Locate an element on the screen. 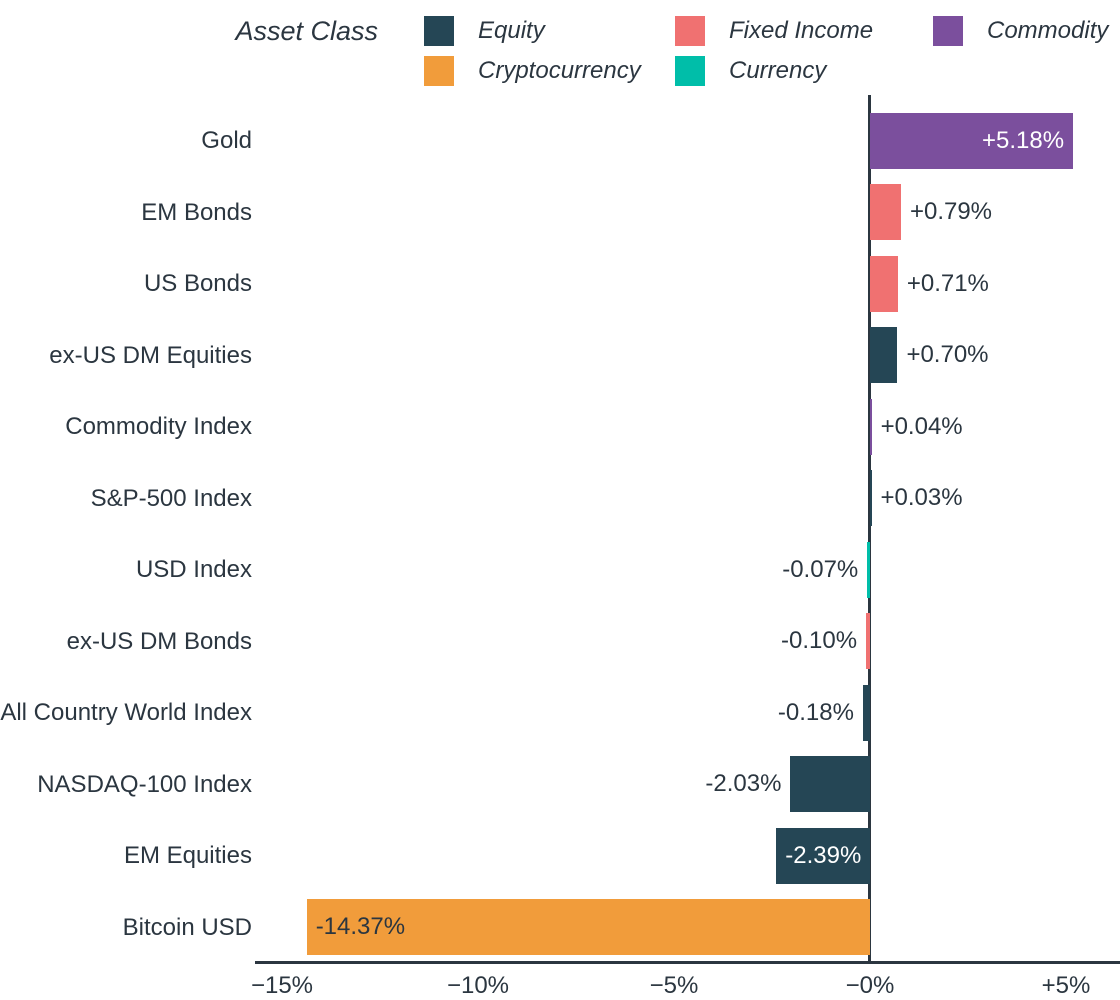 The width and height of the screenshot is (1120, 1000). bar-nasdaq-100-index is located at coordinates (830, 784).